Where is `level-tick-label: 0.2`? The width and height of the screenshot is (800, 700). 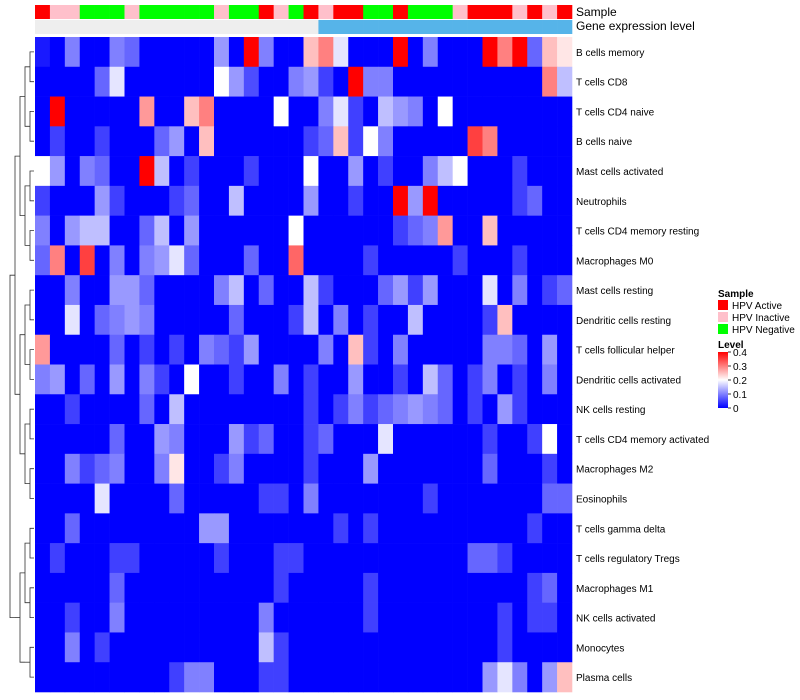
level-tick-label: 0.2 is located at coordinates (740, 381).